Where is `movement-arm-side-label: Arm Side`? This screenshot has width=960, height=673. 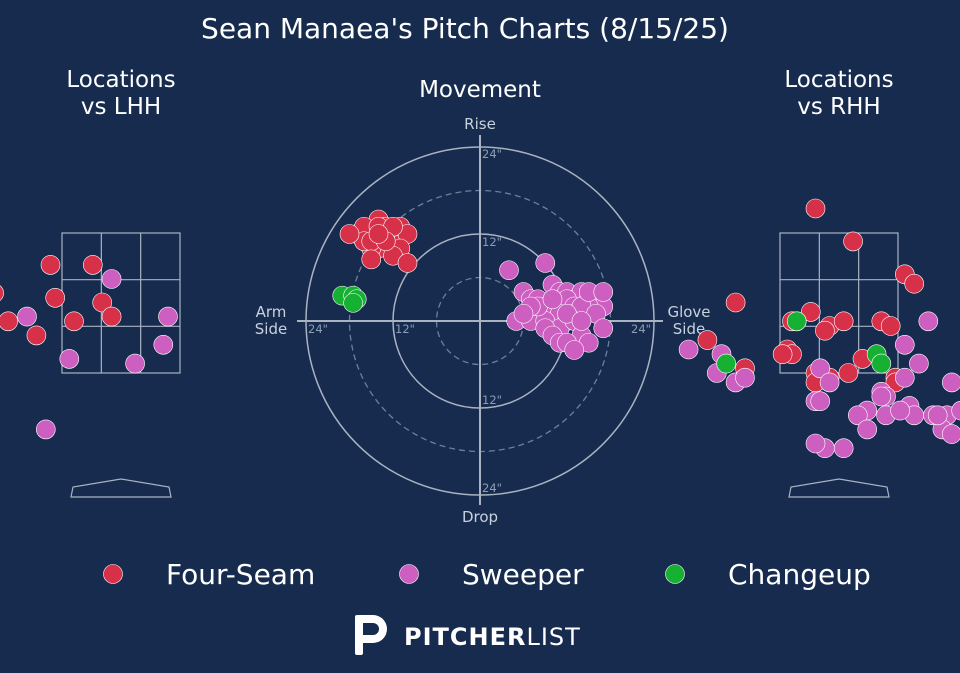 movement-arm-side-label: Arm Side is located at coordinates (271, 320).